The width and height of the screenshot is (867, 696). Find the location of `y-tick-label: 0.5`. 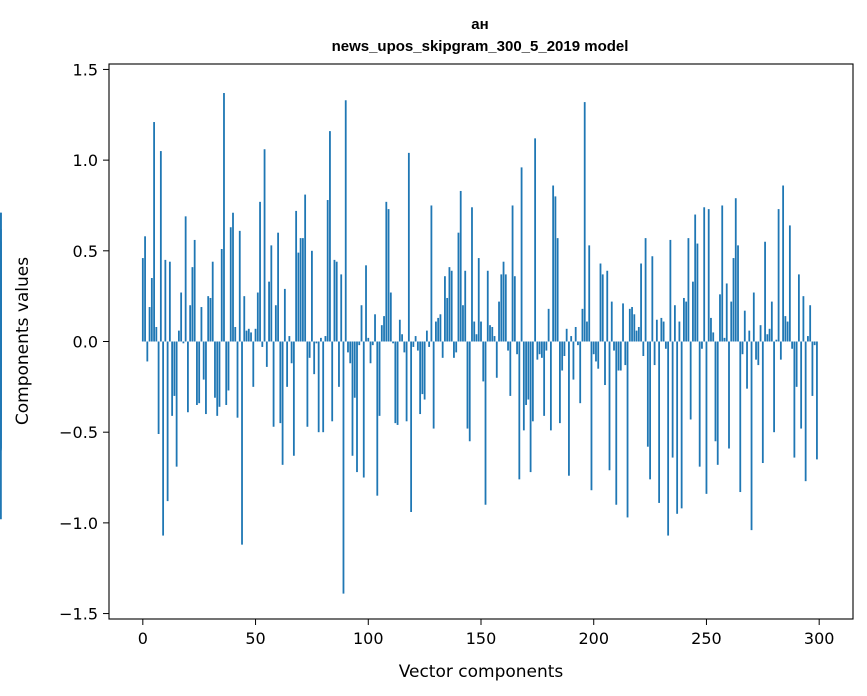

y-tick-label: 0.5 is located at coordinates (85, 251).